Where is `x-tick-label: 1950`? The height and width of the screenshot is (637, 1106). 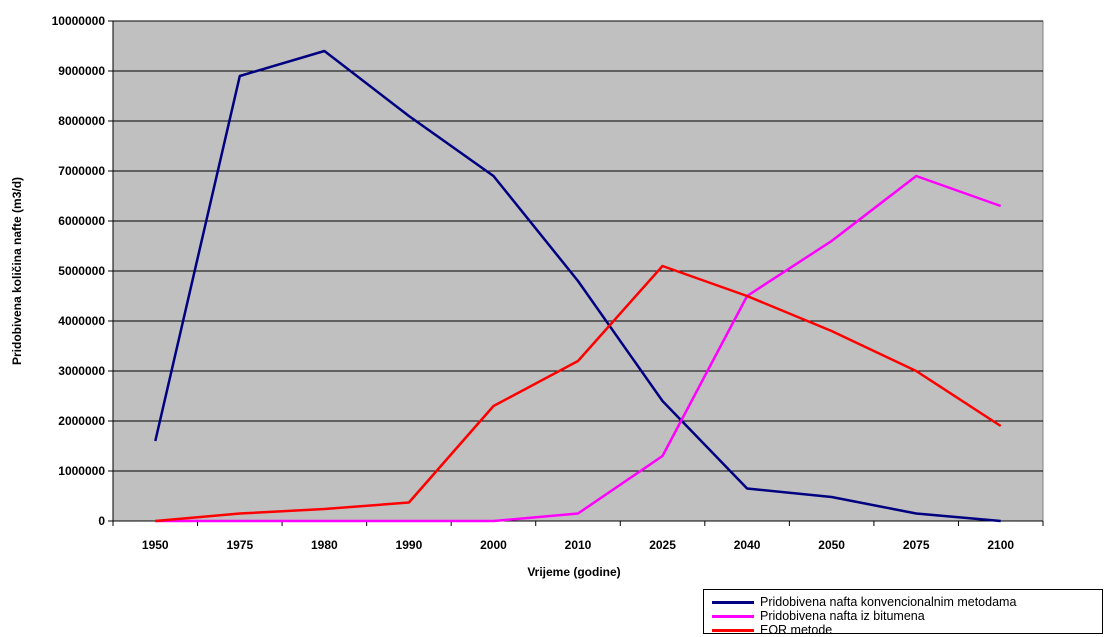
x-tick-label: 1950 is located at coordinates (155, 545).